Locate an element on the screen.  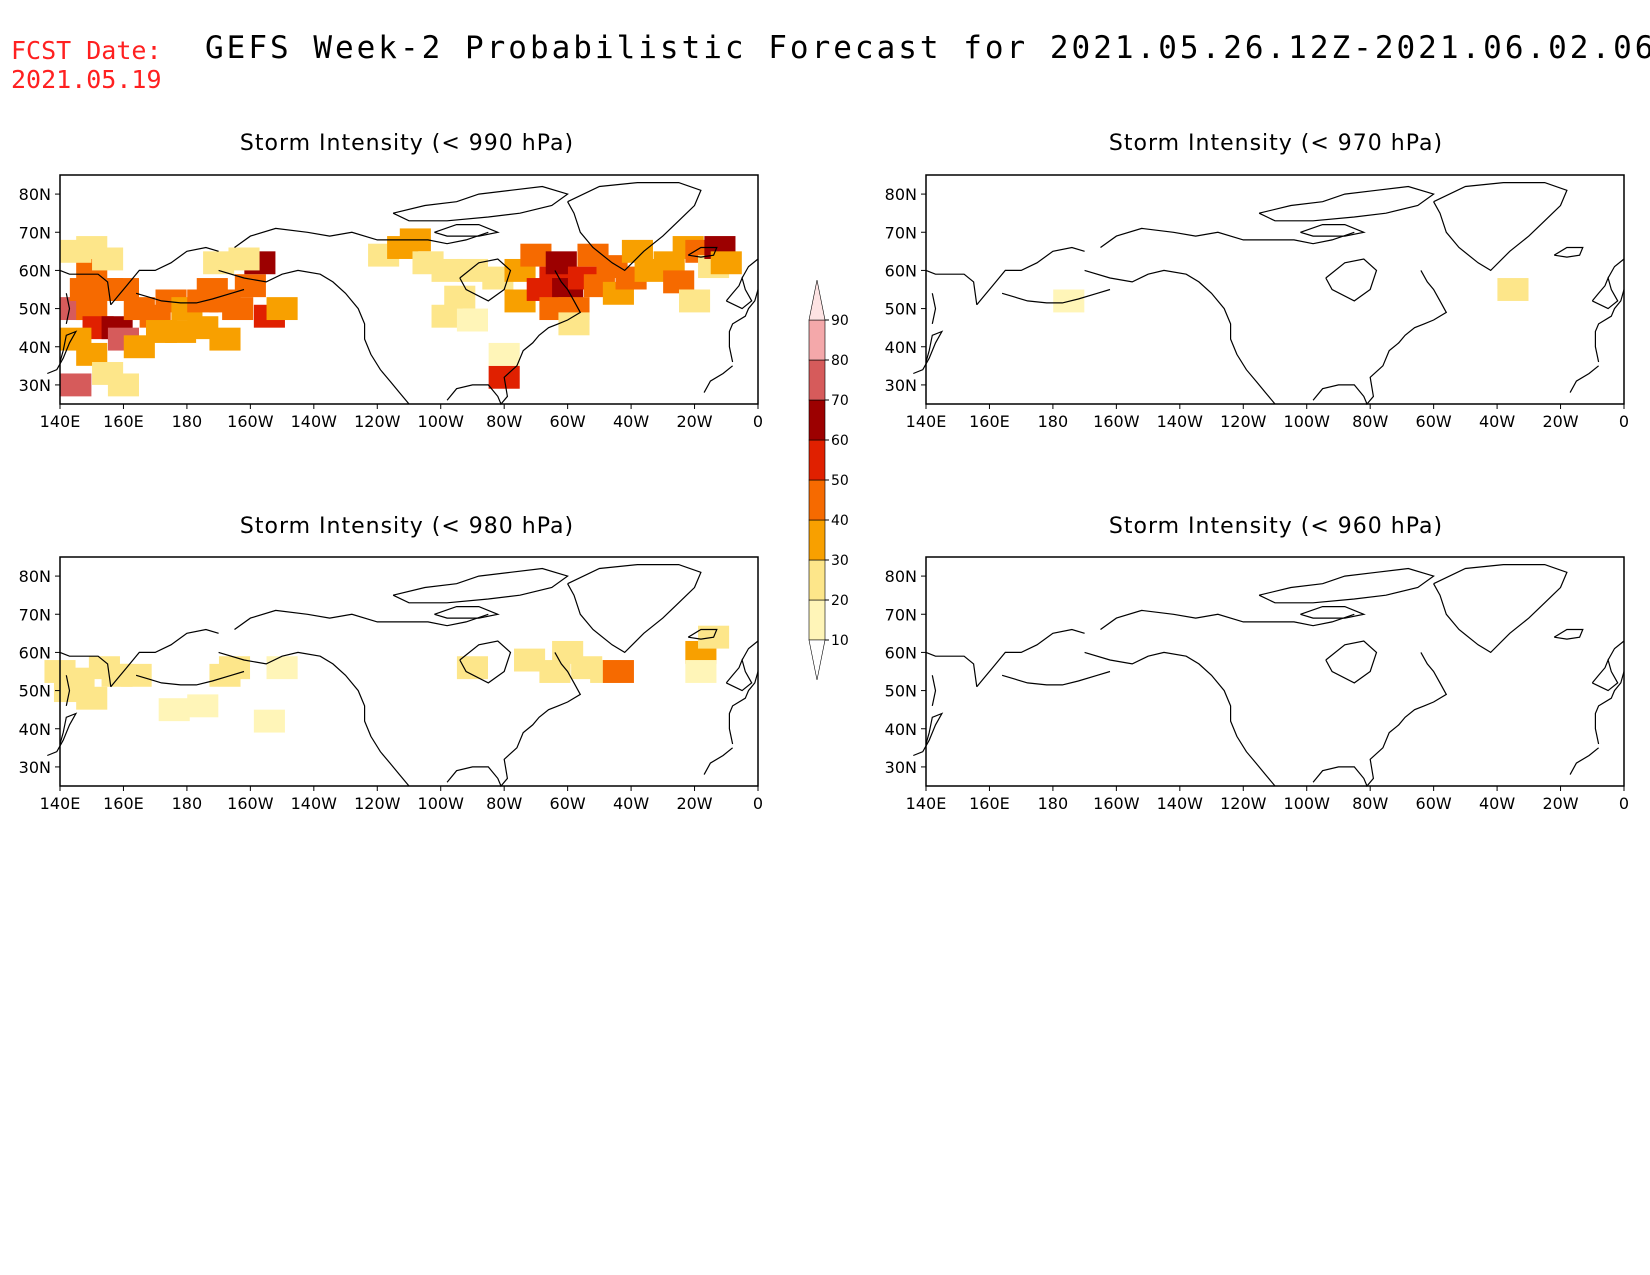
lat-tick-label: 30N is located at coordinates (901, 767).